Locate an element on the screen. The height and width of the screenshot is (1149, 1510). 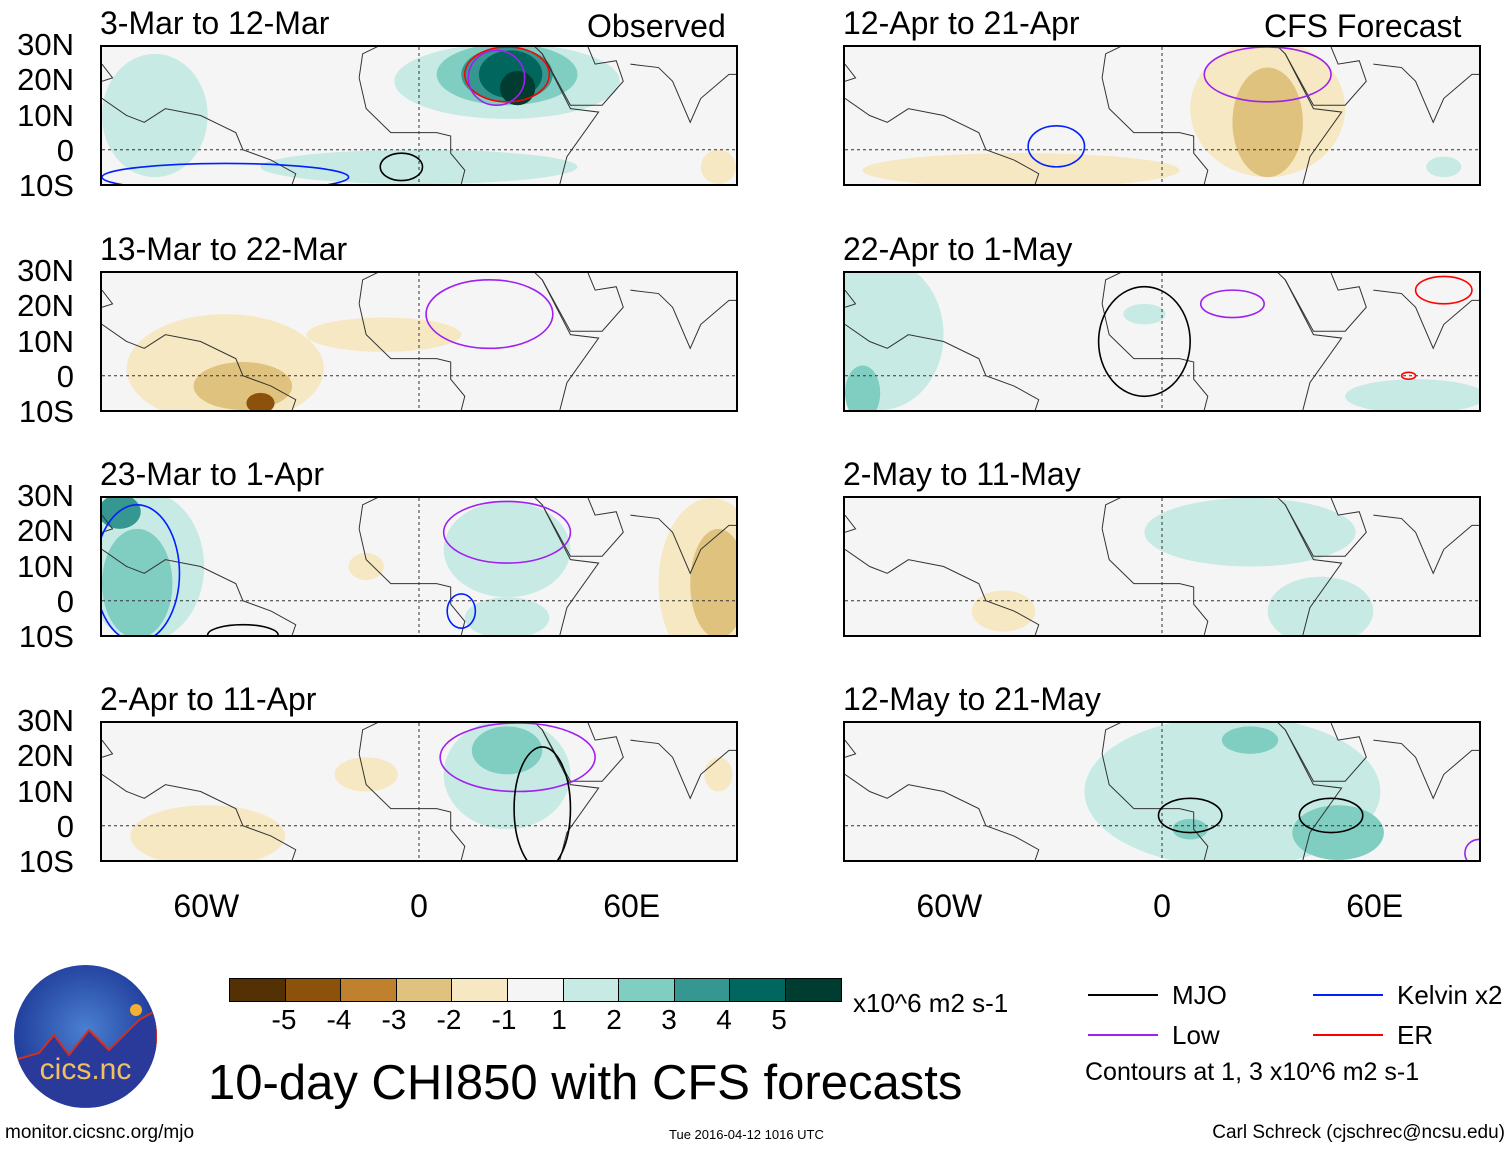
chart-title: 10-day CHI850 with CFS forecasts is located at coordinates (585, 1083).